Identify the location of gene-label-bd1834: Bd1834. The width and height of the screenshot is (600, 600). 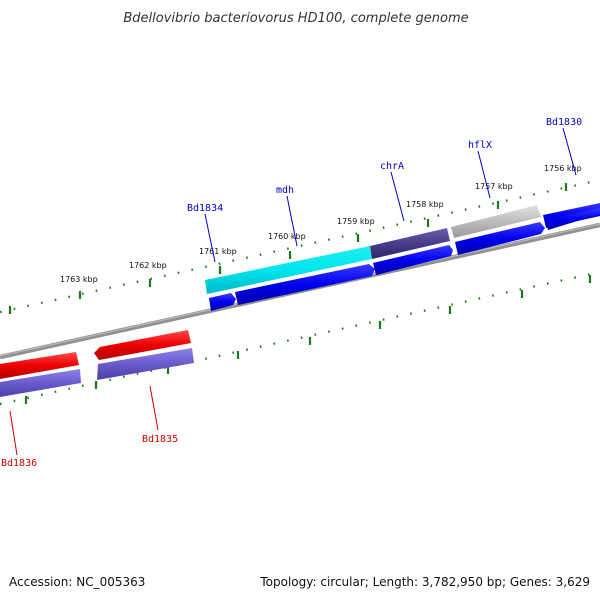
(205, 208).